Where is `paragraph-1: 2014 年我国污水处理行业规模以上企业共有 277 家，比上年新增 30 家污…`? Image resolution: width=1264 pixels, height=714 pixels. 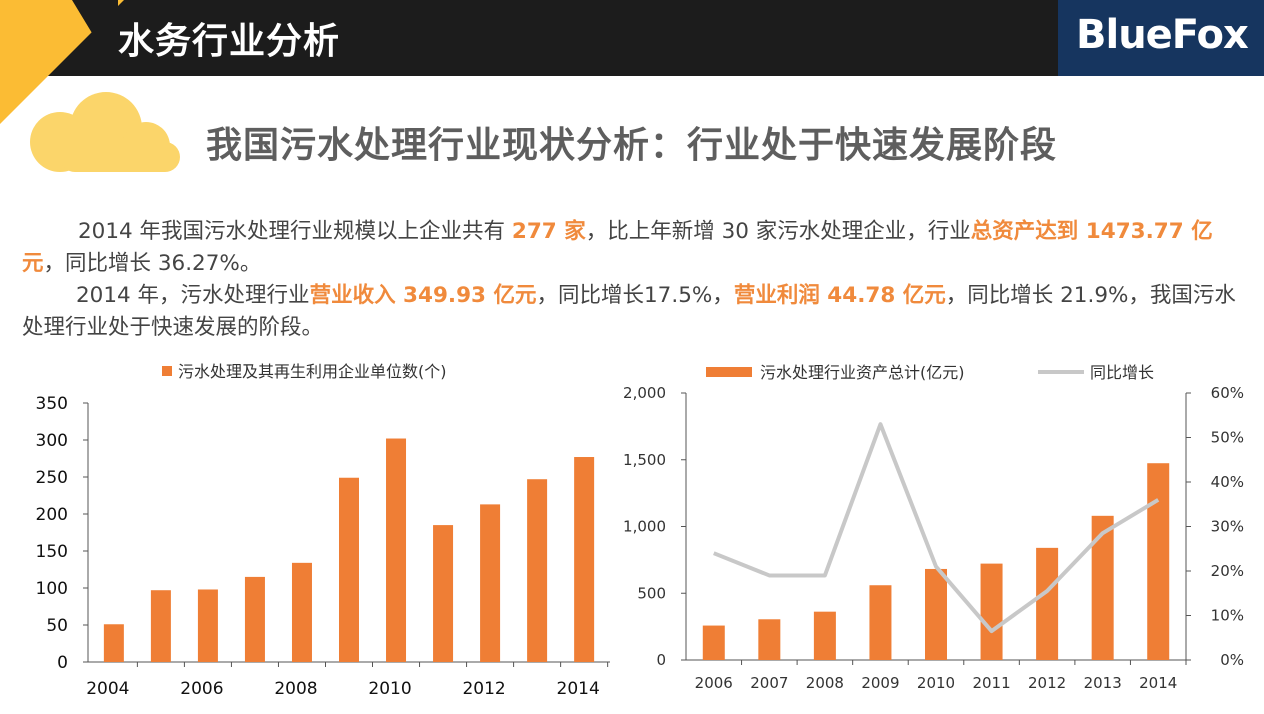 paragraph-1: 2014 年我国污水处理行业规模以上企业共有 277 家，比上年新增 30 家污… is located at coordinates (629, 248).